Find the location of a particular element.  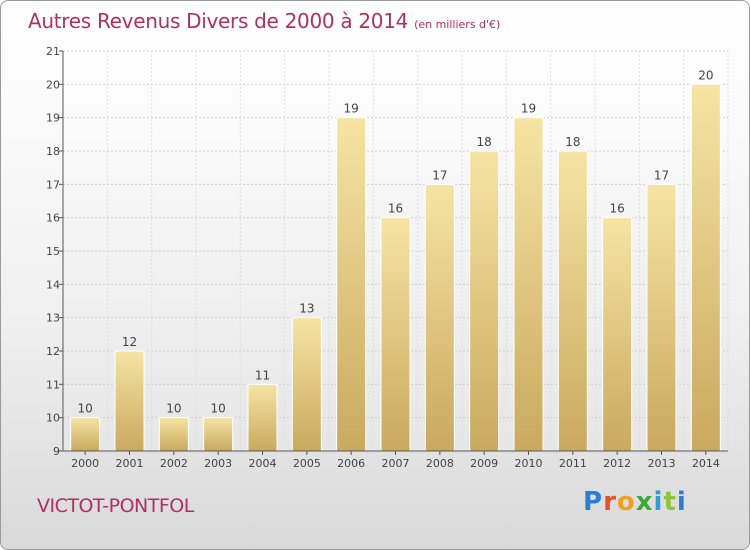

data-label-2007: 16 is located at coordinates (395, 209).